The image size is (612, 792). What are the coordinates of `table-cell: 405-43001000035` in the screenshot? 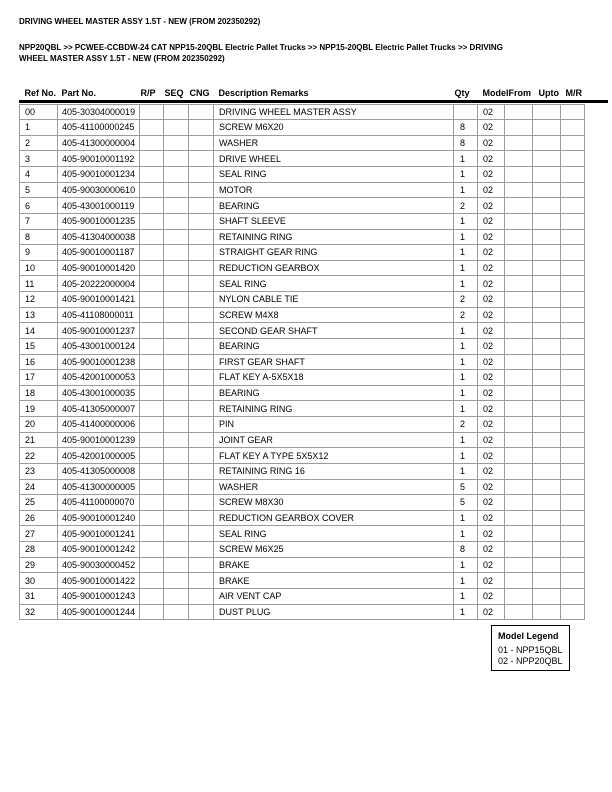 It's located at (98, 393).